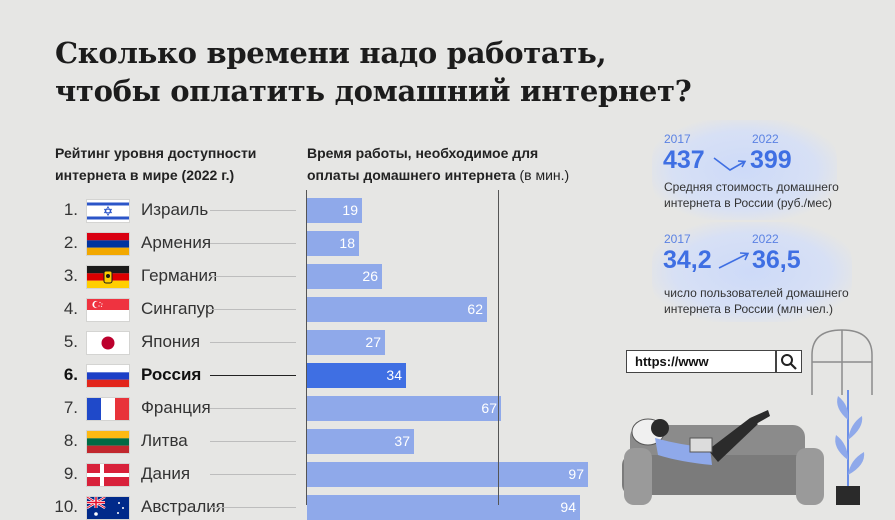  Describe the element at coordinates (684, 160) in the screenshot. I see `cost-value-from: 437` at that location.